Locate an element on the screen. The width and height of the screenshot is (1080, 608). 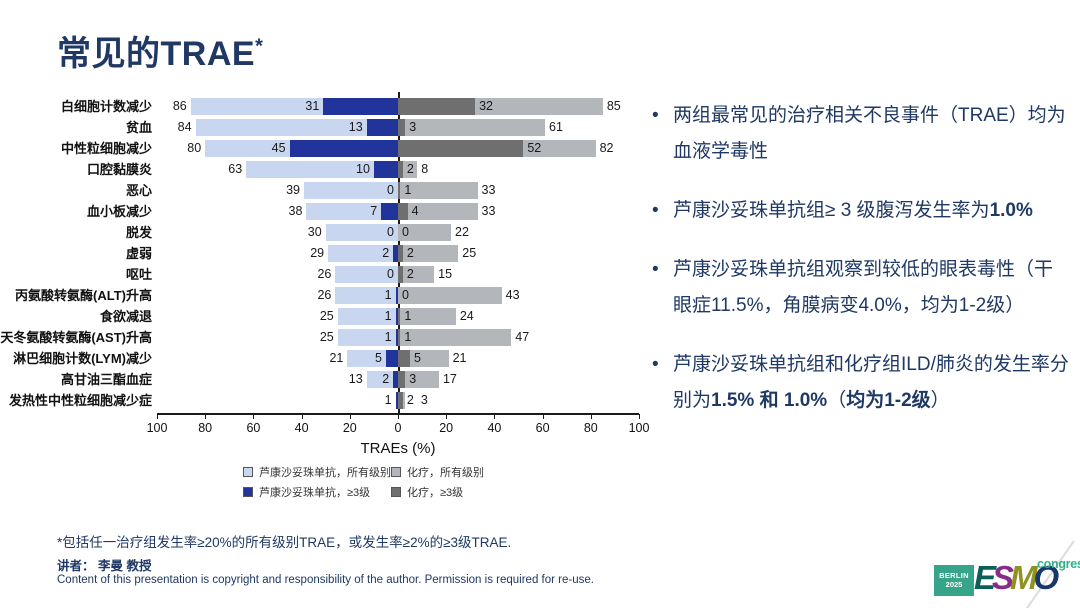
legend-item-chemo_all: 化疗，所有级别 is located at coordinates (437, 472).